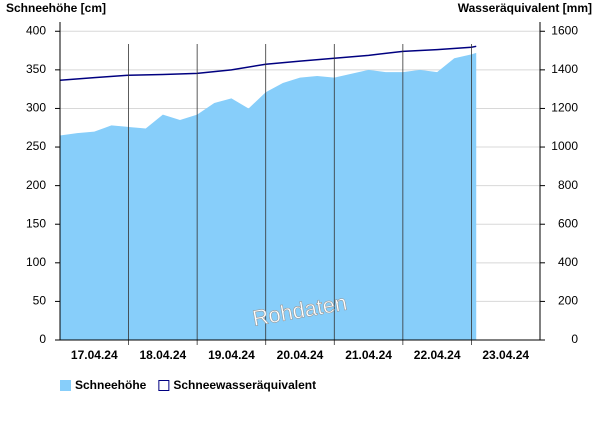 The height and width of the screenshot is (426, 600). I want to click on water-equivalent-line, so click(268, 63).